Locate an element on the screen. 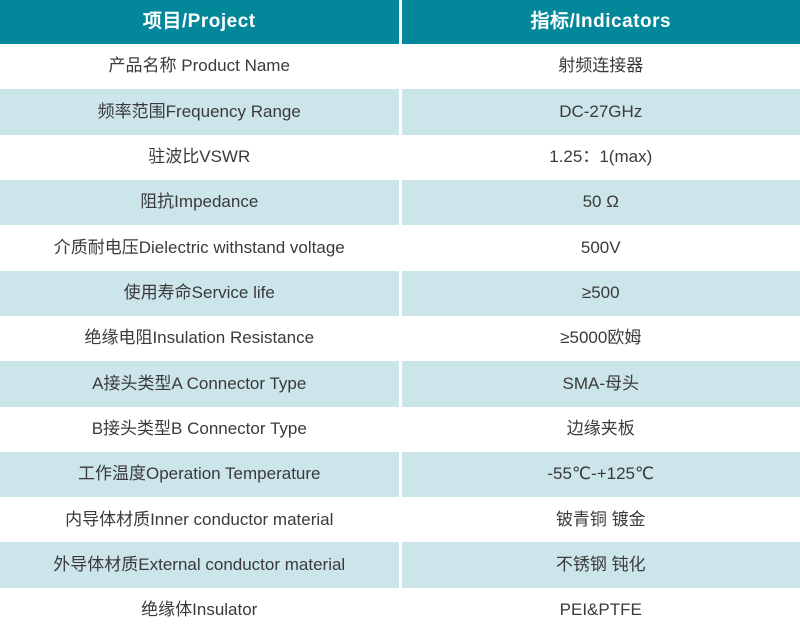  table-row: 产品名称 Product Name 射频连接器 is located at coordinates (400, 67).